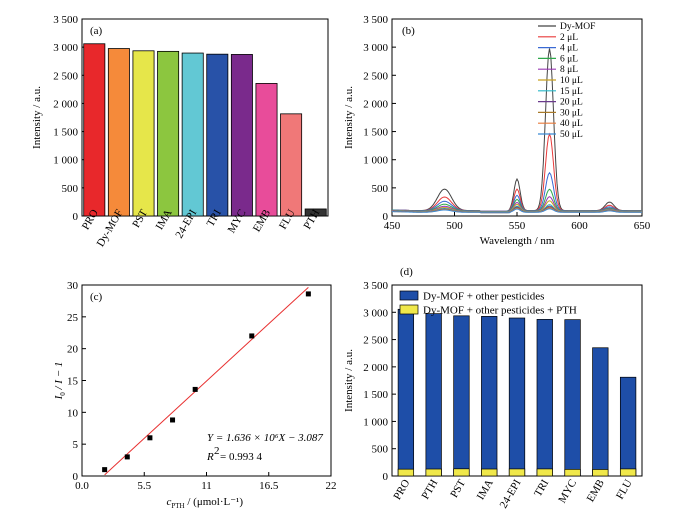 This screenshot has height=516, width=693. Describe the element at coordinates (265, 438) in the screenshot. I see `equation-label: Y = 1.636 × 10⁶X − 3.087` at that location.